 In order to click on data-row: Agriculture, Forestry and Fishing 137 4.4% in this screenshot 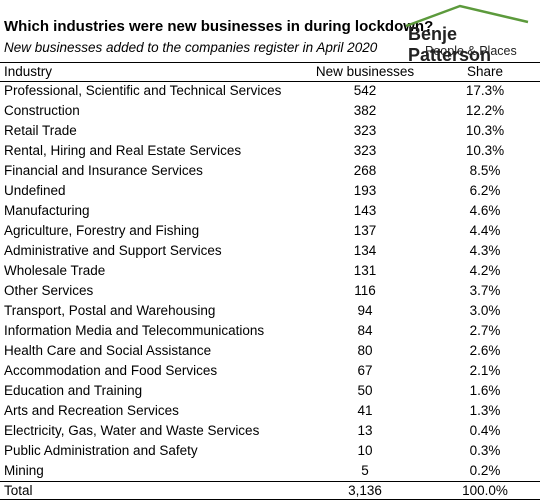, I will do `click(270, 231)`.